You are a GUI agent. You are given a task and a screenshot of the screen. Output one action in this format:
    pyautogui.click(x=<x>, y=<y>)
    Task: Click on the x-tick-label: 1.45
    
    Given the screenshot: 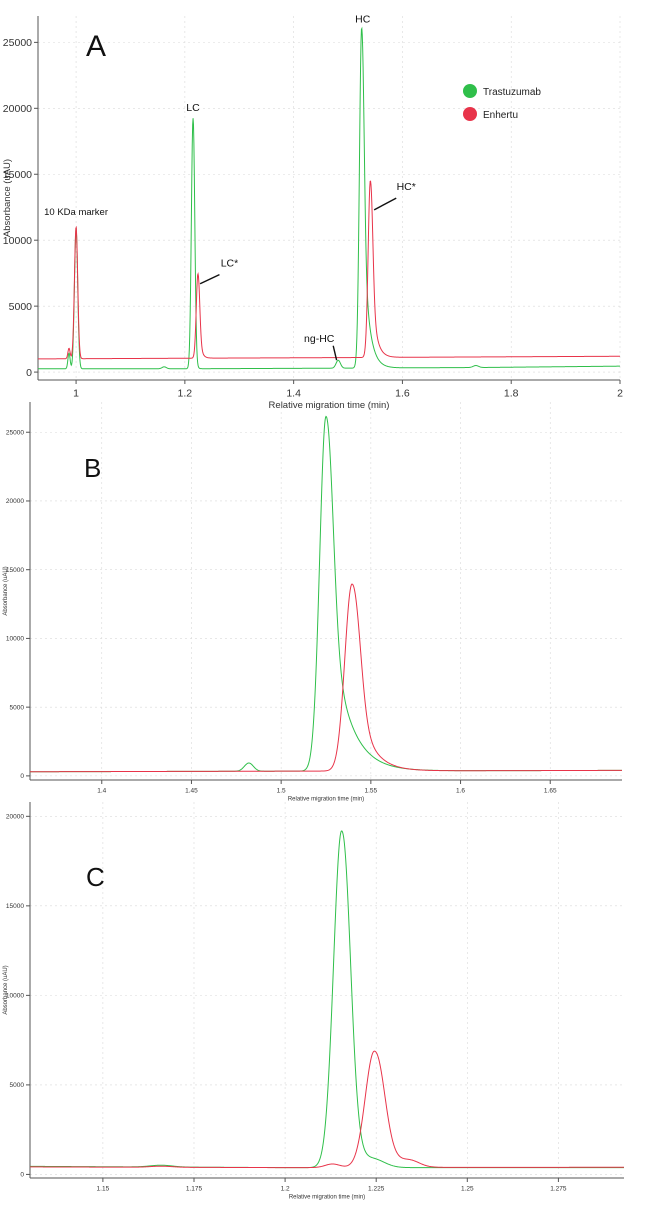 What is the action you would take?
    pyautogui.click(x=191, y=791)
    